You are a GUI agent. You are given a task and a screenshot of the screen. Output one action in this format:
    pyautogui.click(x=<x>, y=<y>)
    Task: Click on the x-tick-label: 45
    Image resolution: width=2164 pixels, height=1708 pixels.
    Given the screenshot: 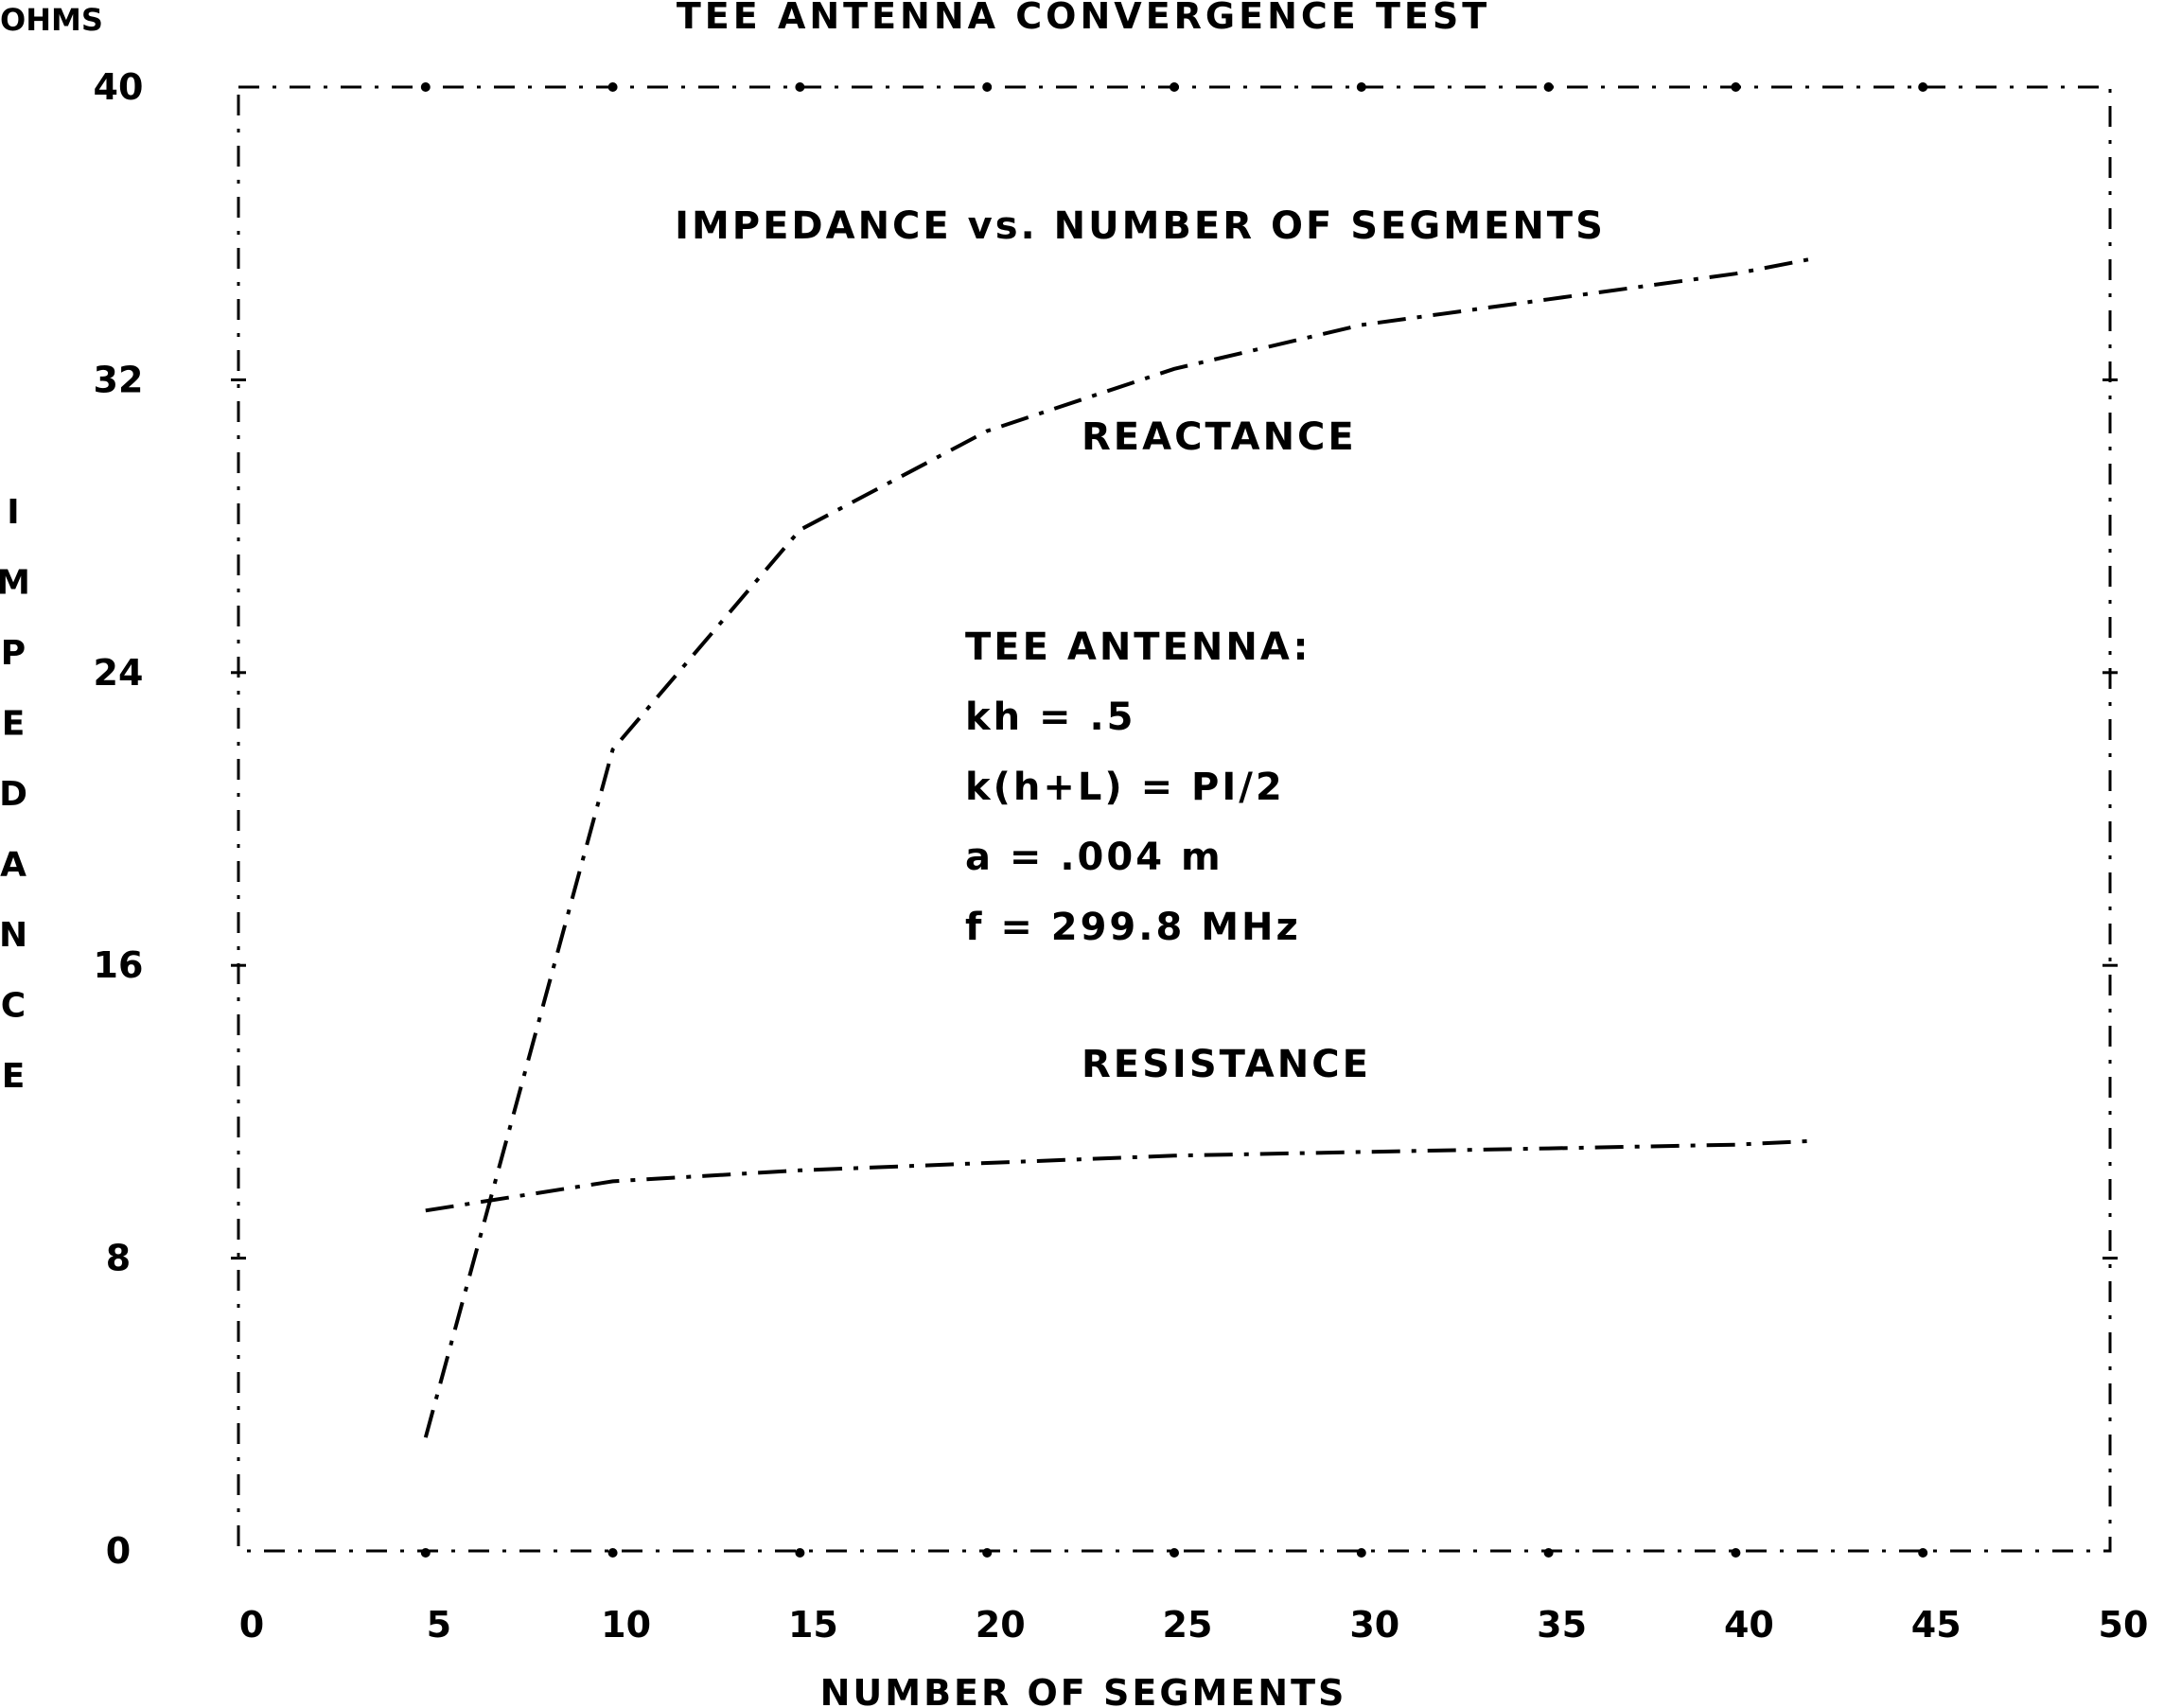 What is the action you would take?
    pyautogui.click(x=1937, y=1625)
    